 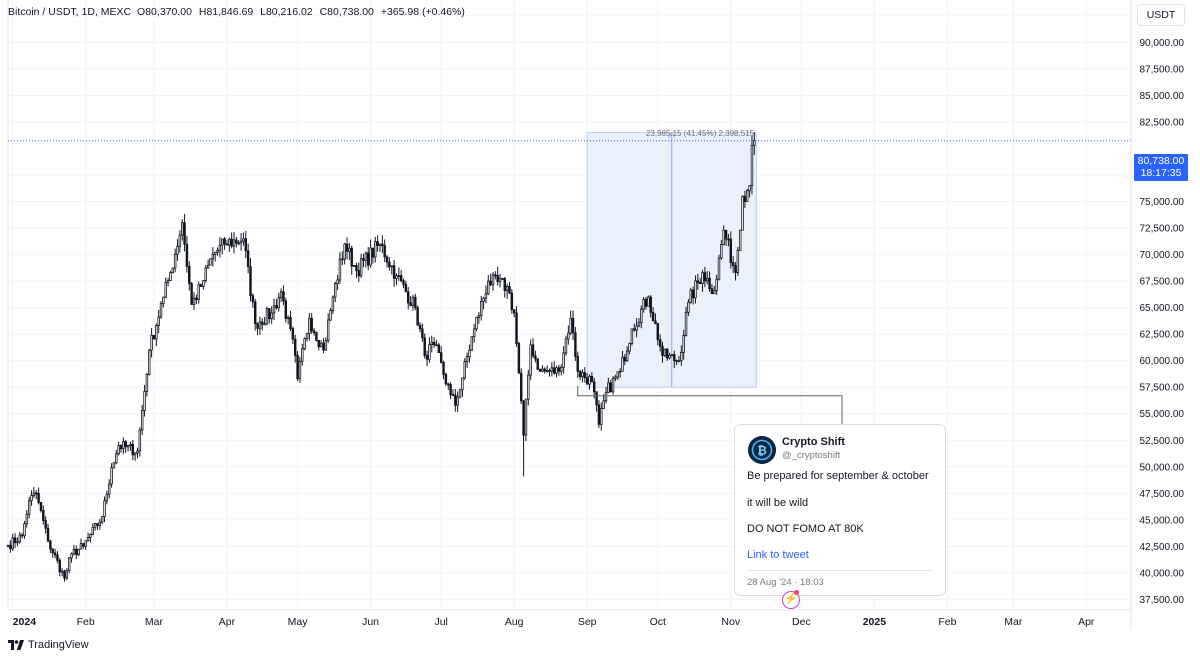 I want to click on lightning-icon: ⚡, so click(x=791, y=600).